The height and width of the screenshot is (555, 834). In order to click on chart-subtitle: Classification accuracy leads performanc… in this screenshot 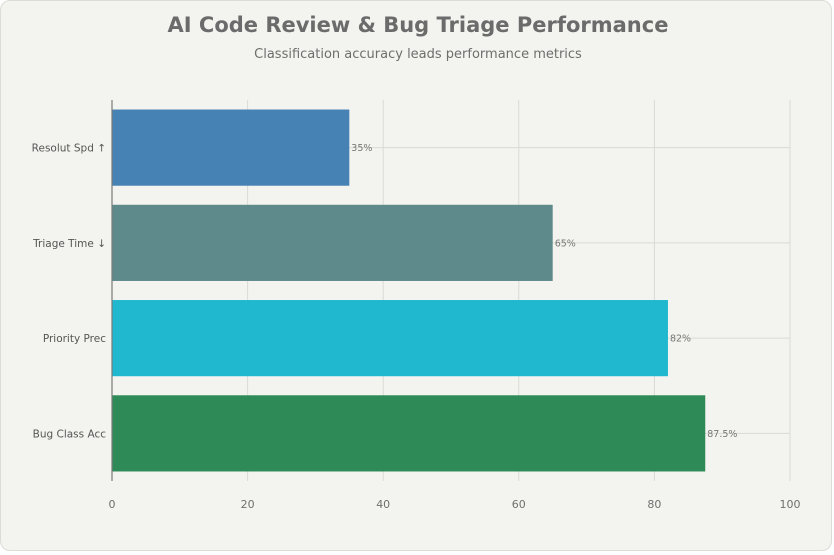, I will do `click(418, 54)`.